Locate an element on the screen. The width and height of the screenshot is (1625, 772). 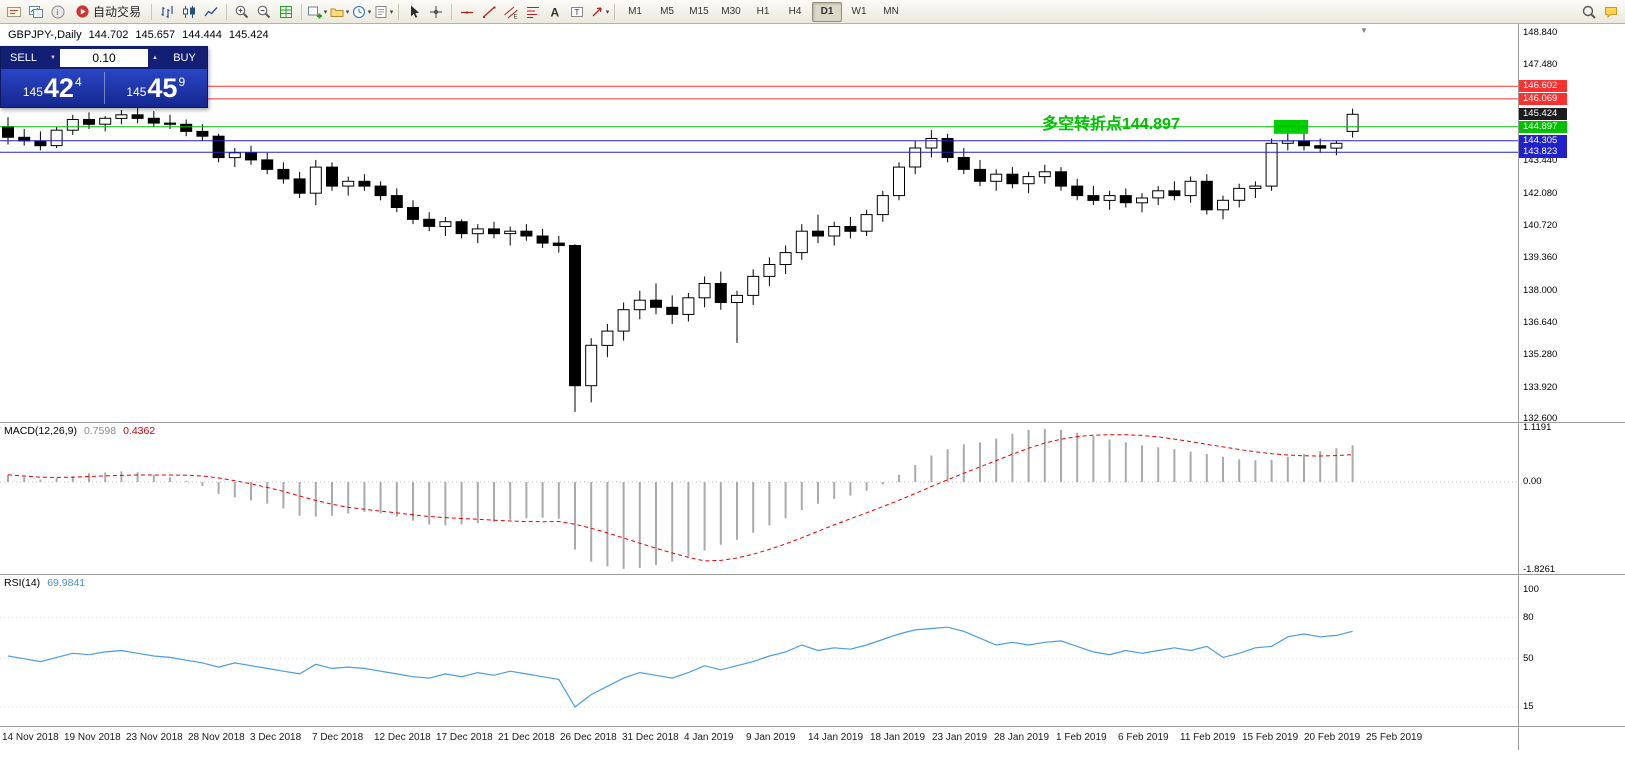
search-icon is located at coordinates (1589, 12).